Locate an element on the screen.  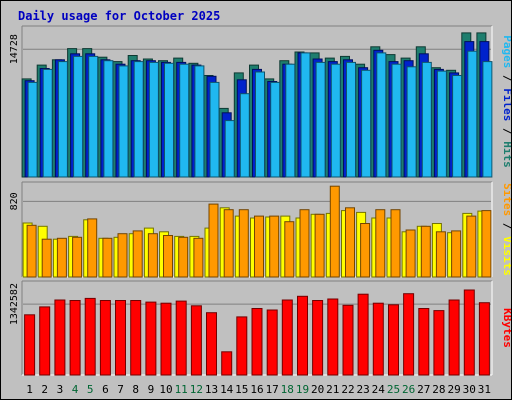
x-tick-label-day-20: 20 is located at coordinates (317, 389).